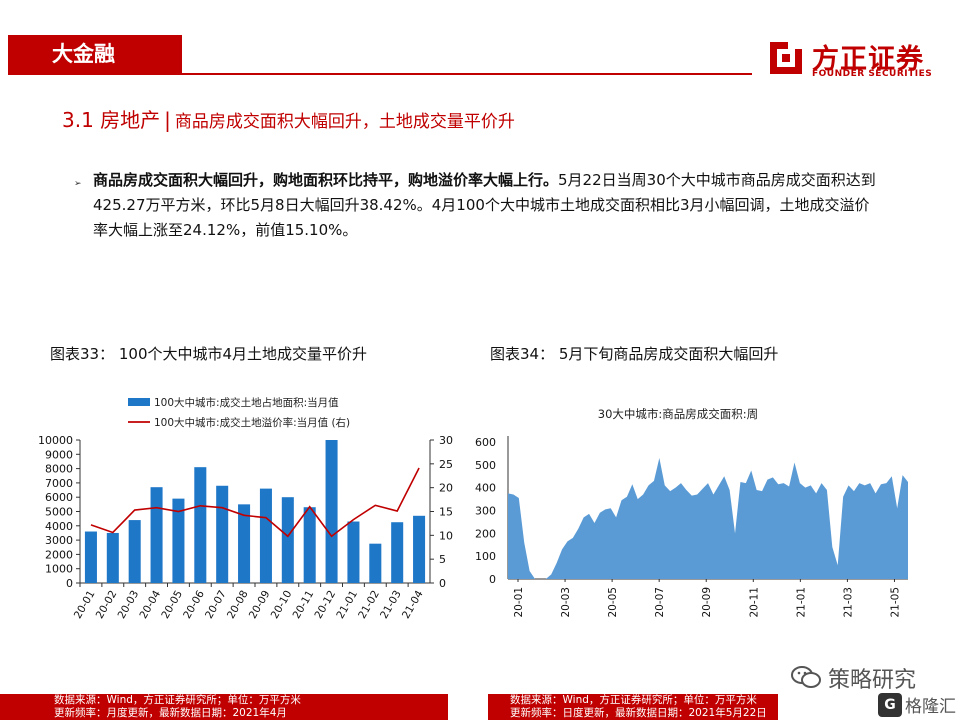 The height and width of the screenshot is (720, 960). What do you see at coordinates (413, 604) in the screenshot?
I see `x-tick-label: 21-04` at bounding box center [413, 604].